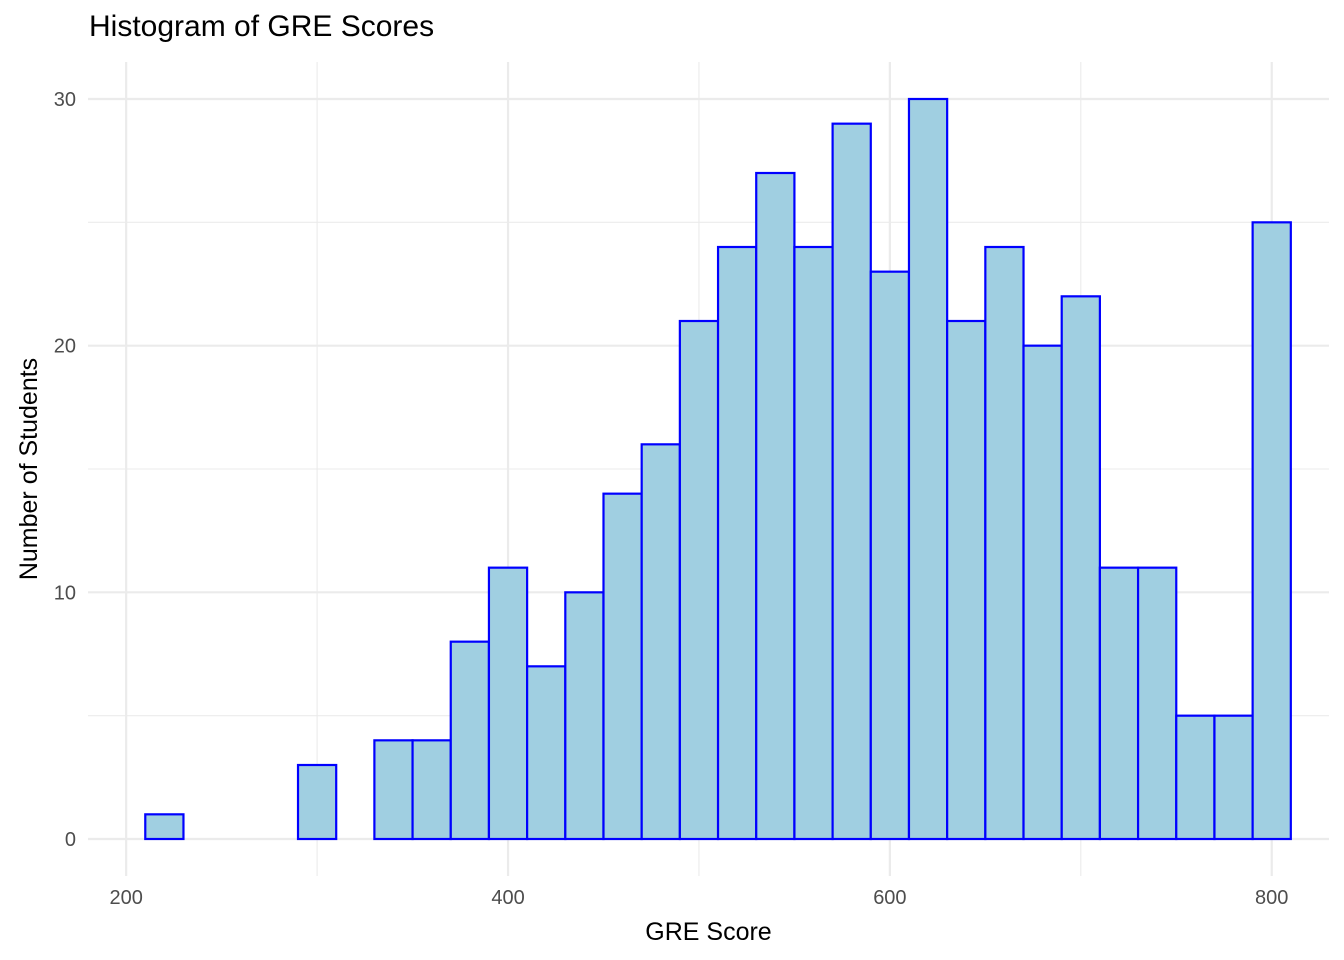 Image resolution: width=1344 pixels, height=960 pixels. Describe the element at coordinates (29, 469) in the screenshot. I see `y-axis-title: Number of Students` at that location.